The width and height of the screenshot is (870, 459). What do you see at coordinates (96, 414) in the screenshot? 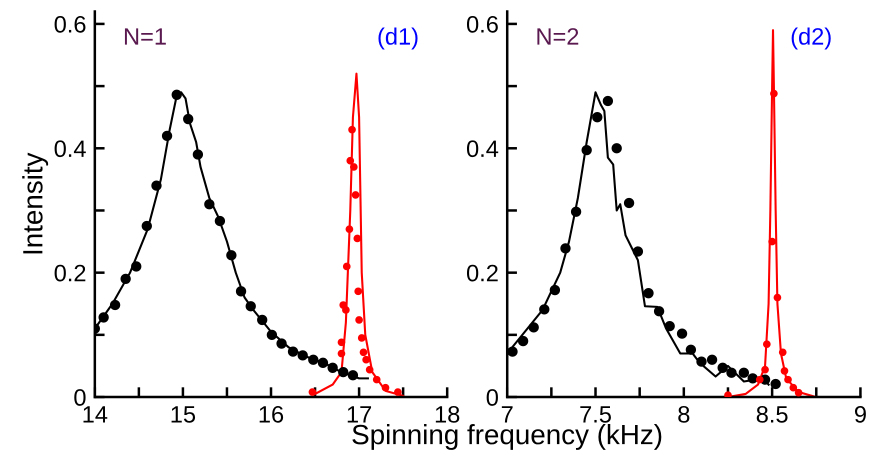
I see `x-tick-label: 14` at bounding box center [96, 414].